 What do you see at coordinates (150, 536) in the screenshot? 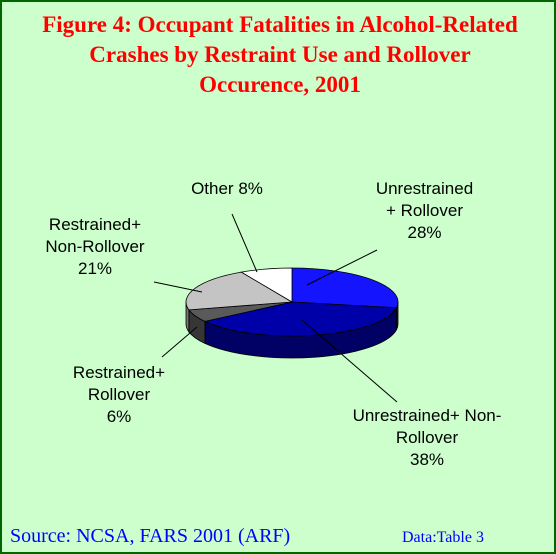
I see `source: Source: NCSA, FARS 2001 (ARF)` at bounding box center [150, 536].